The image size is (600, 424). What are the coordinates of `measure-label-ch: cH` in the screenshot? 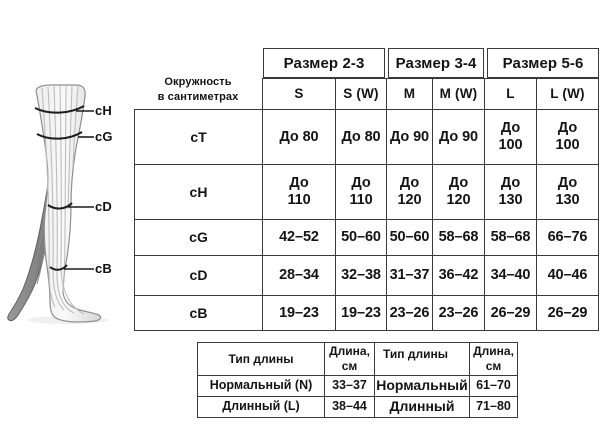 It's located at (104, 110).